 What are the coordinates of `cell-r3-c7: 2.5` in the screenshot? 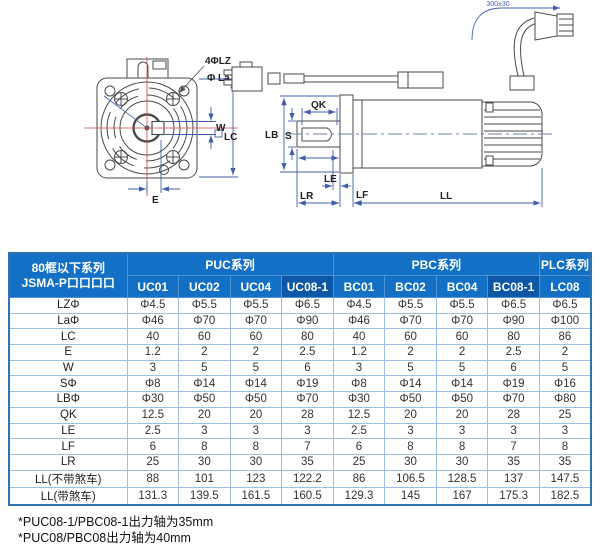 It's located at (513, 352).